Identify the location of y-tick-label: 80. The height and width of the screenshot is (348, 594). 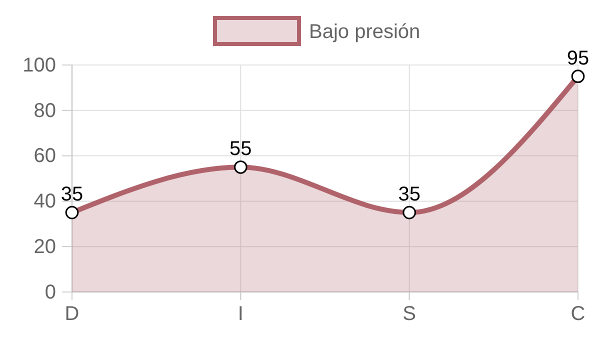
(45, 111).